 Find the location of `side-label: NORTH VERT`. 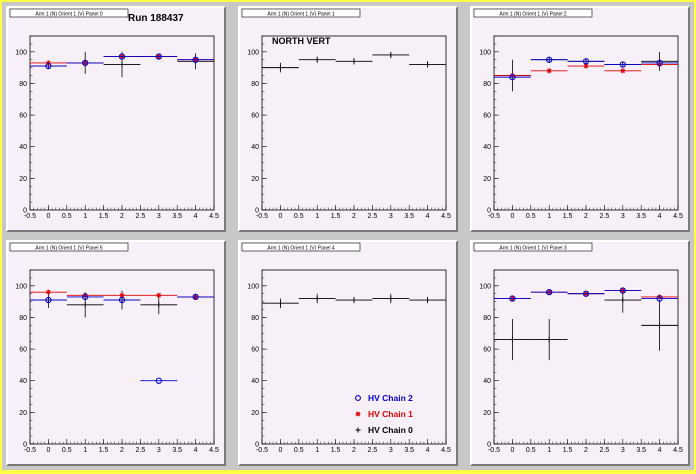

side-label: NORTH VERT is located at coordinates (301, 41).